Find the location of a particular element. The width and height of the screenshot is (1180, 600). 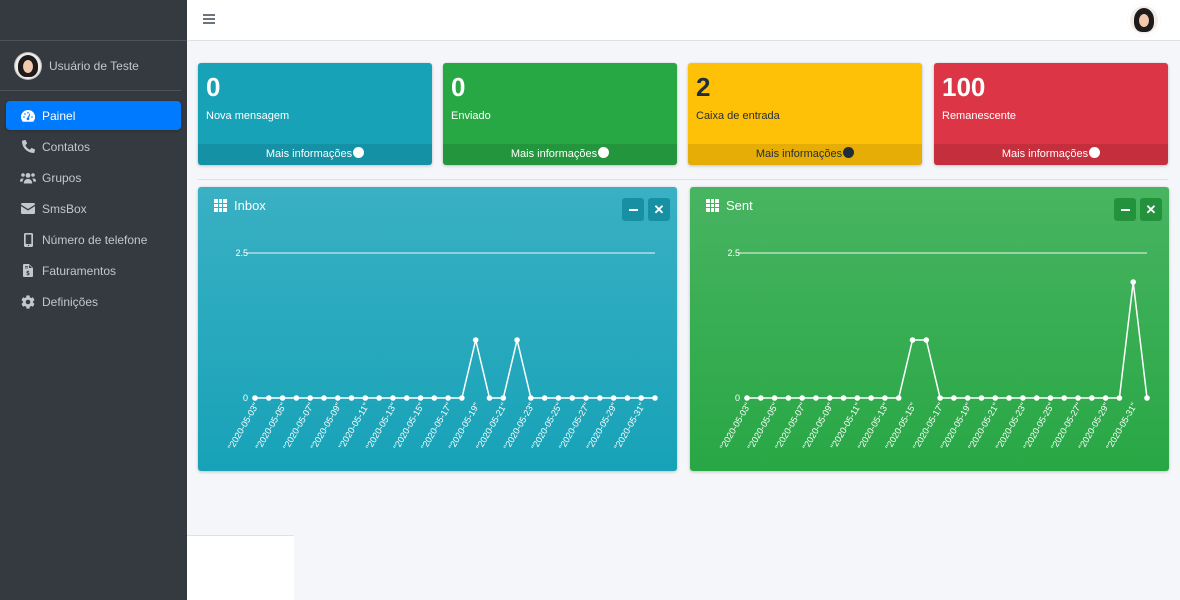

sidebar-item-numero-de-telefone: Número de telefone is located at coordinates (93, 239).